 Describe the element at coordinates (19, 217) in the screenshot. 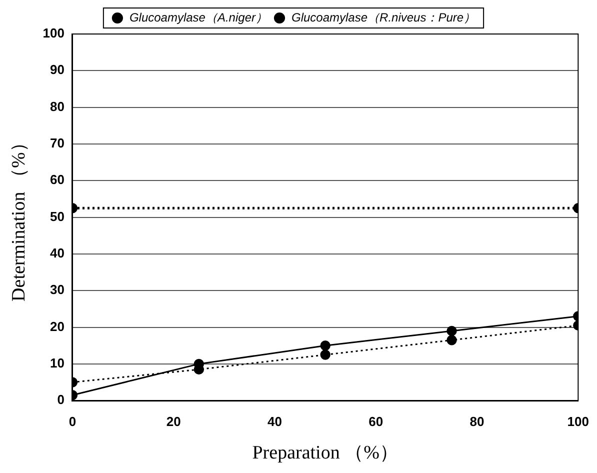

I see `y-axis-title: Determination （%）` at that location.